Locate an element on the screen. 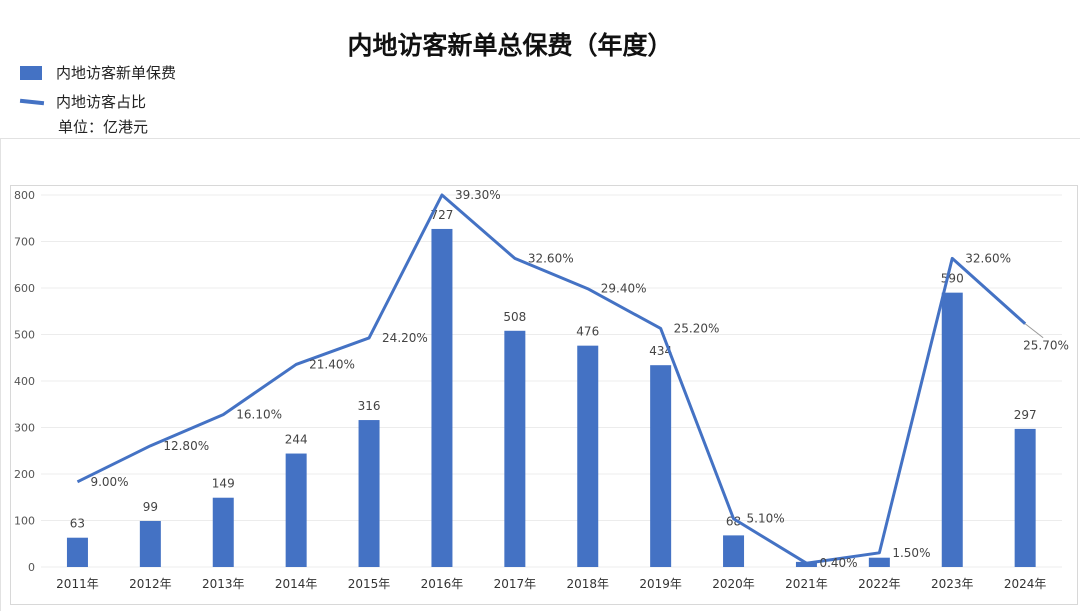  y-tick-label: 100 is located at coordinates (24, 521).